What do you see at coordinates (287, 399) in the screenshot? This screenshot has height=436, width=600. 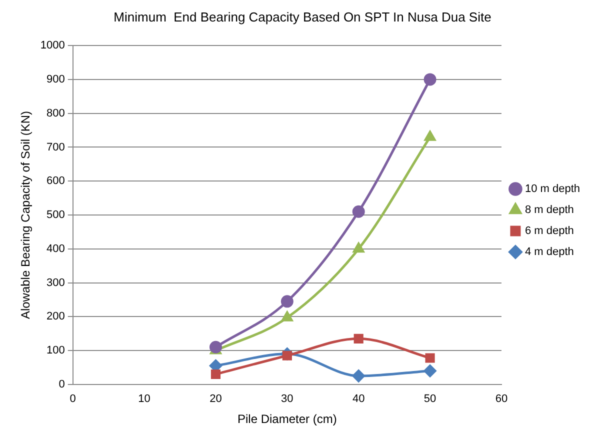 I see `x-tick-label: 30` at bounding box center [287, 399].